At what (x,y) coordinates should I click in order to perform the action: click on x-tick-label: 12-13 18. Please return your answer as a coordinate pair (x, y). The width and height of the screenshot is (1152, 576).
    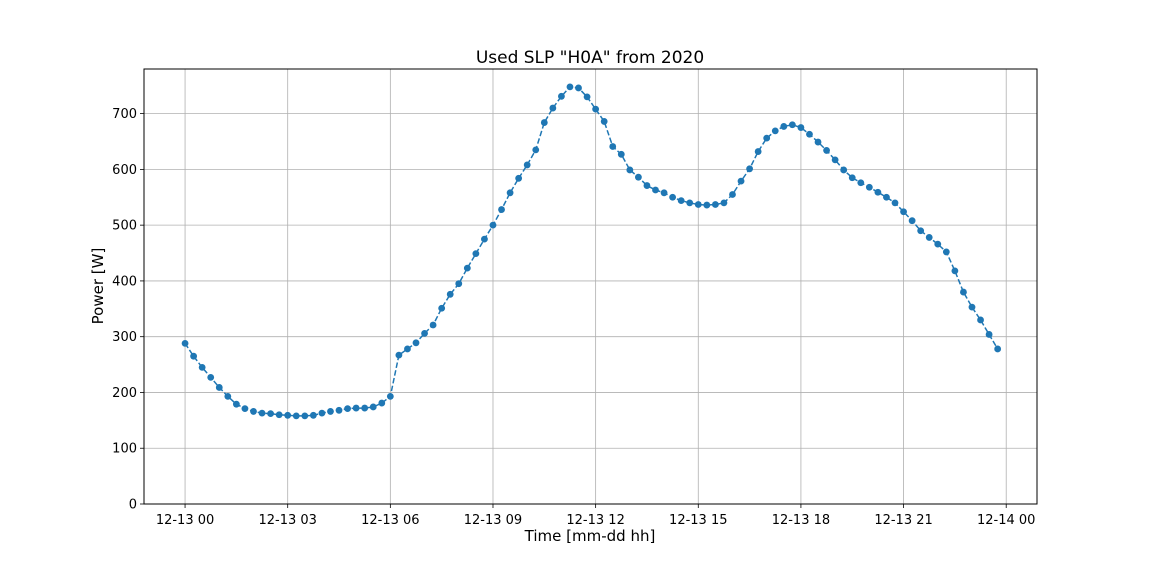
    Looking at the image, I should click on (801, 520).